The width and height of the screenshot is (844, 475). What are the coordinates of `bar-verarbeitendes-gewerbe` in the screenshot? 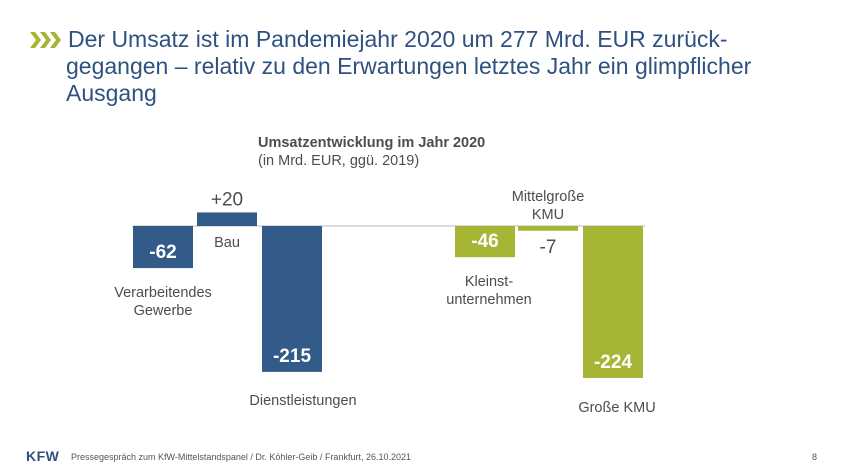 It's located at (163, 247).